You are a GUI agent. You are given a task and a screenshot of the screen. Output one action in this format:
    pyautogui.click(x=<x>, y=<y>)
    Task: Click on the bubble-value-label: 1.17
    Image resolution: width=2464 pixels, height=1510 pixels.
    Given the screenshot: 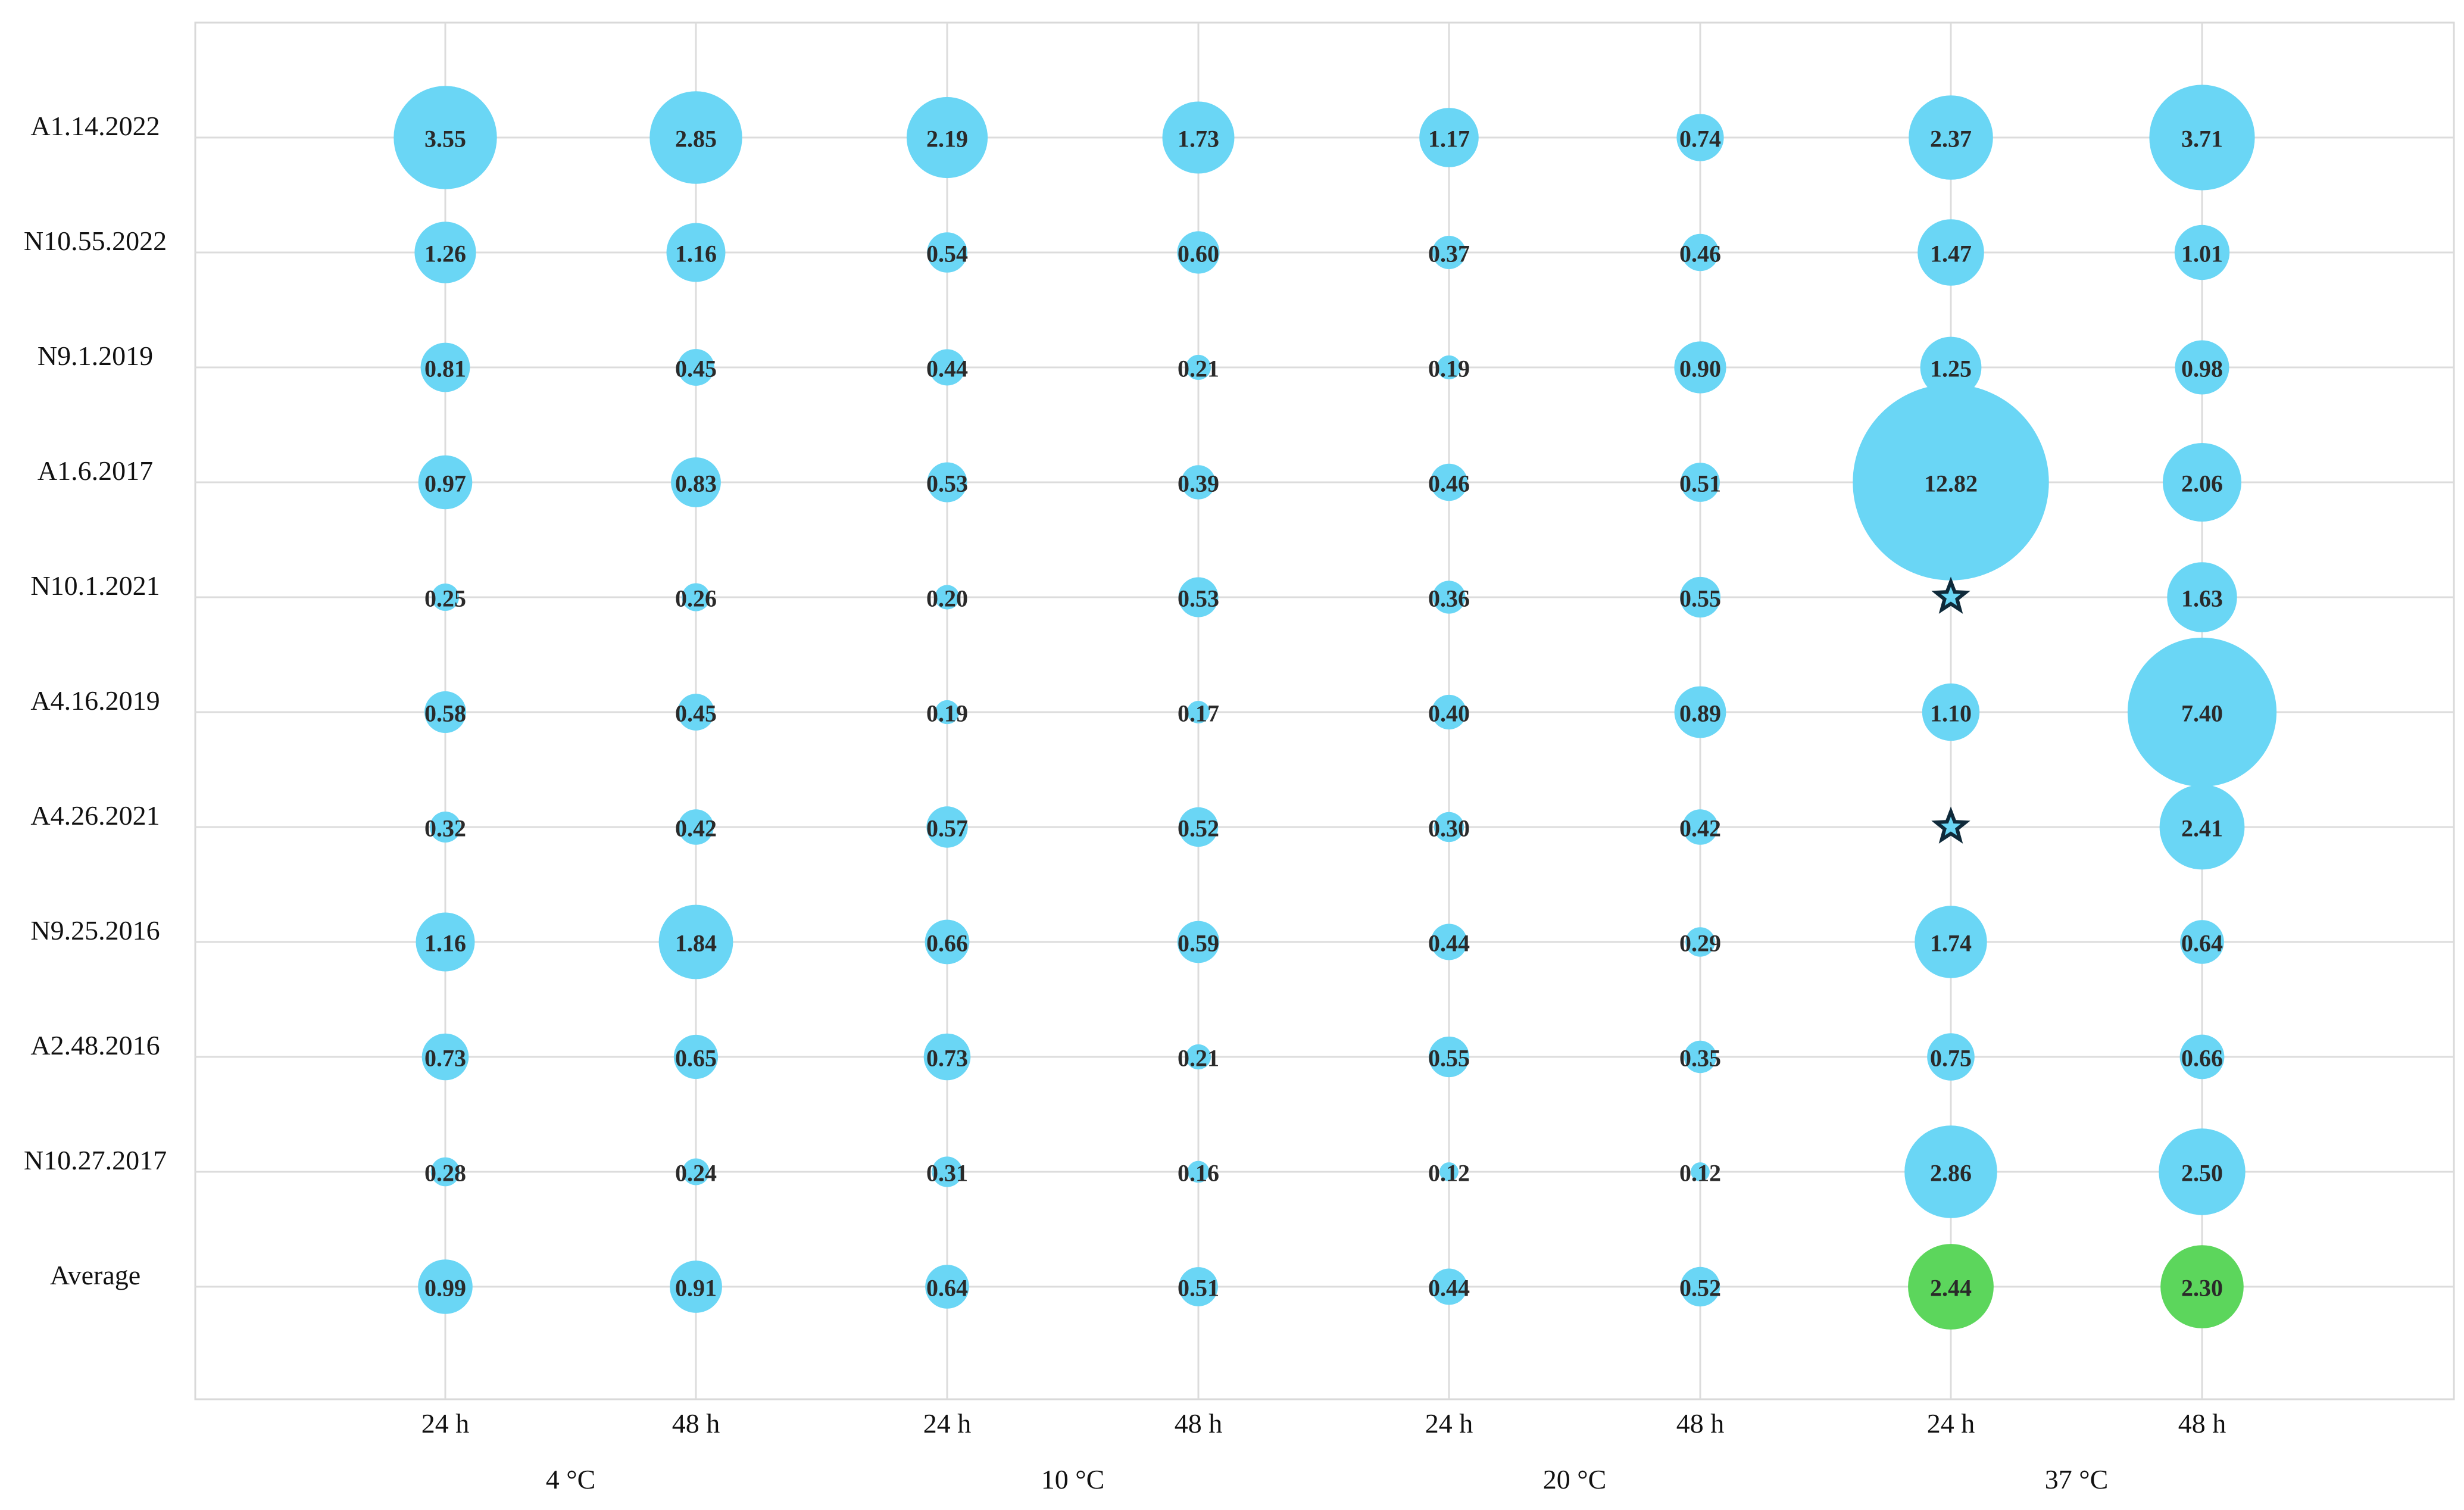 What is the action you would take?
    pyautogui.click(x=1449, y=139)
    